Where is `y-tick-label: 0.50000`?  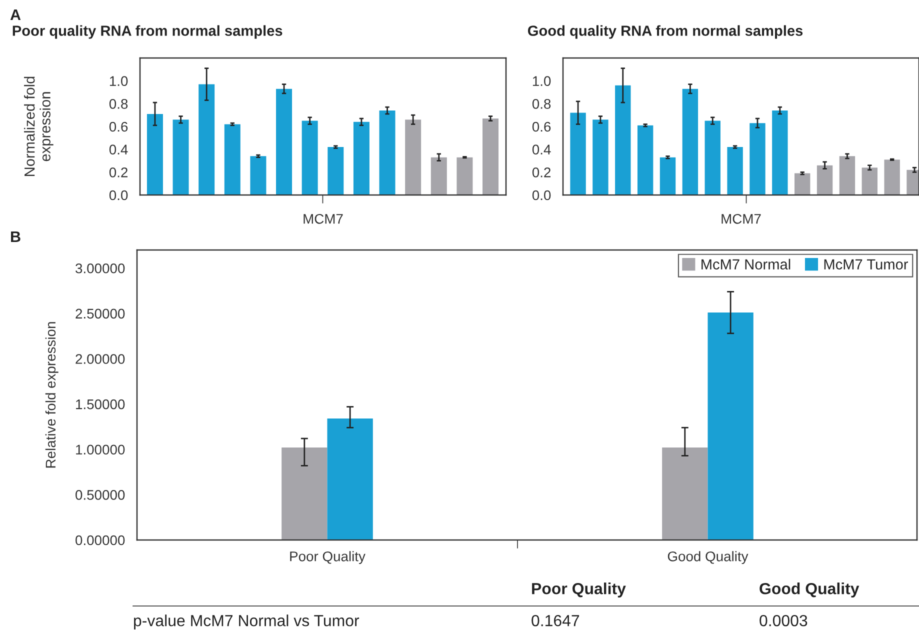 y-tick-label: 0.50000 is located at coordinates (100, 495).